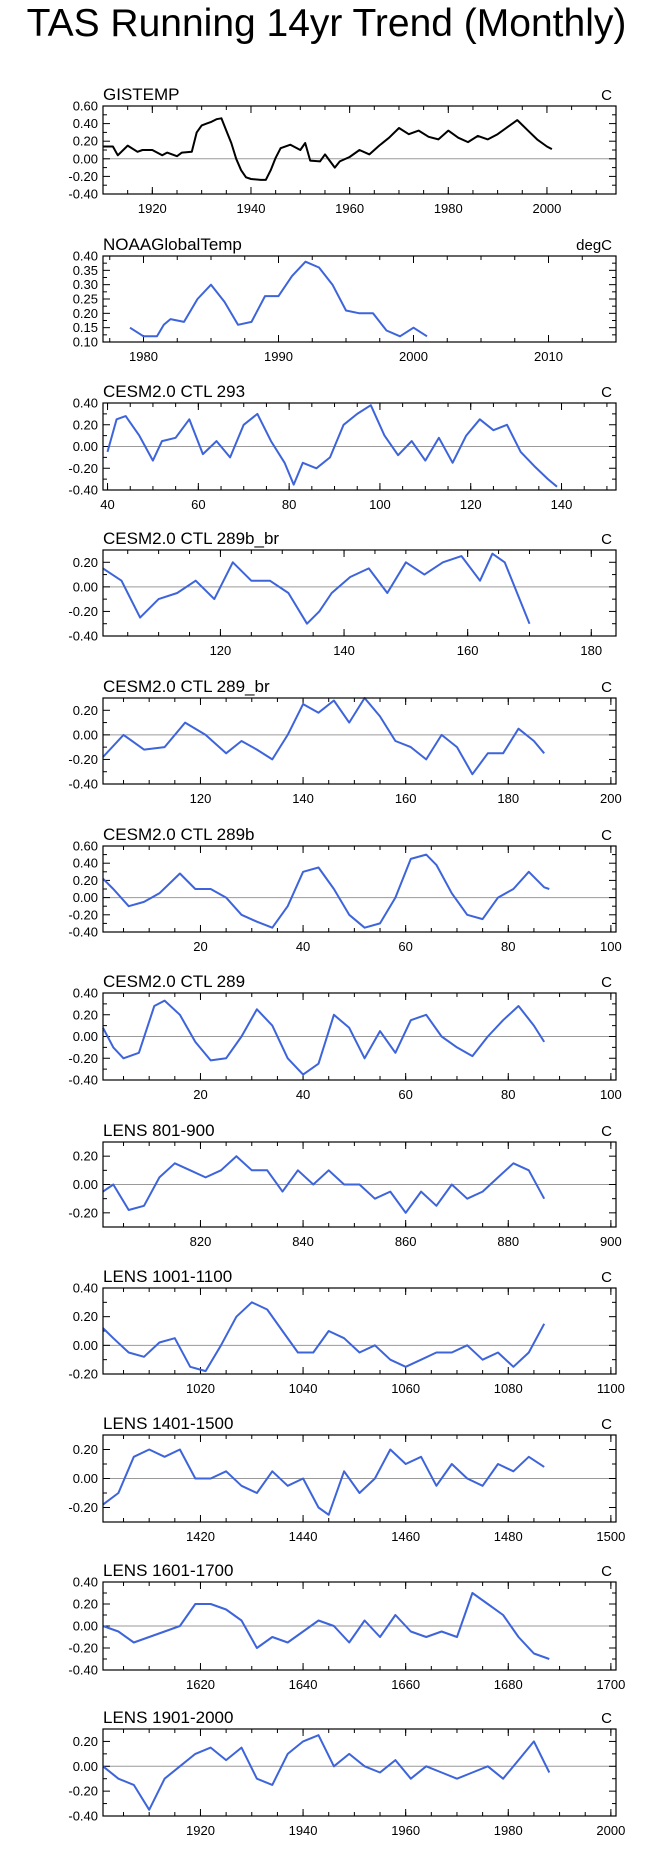 This screenshot has width=653, height=1854. What do you see at coordinates (278, 356) in the screenshot?
I see `x-tick-label: 1990` at bounding box center [278, 356].